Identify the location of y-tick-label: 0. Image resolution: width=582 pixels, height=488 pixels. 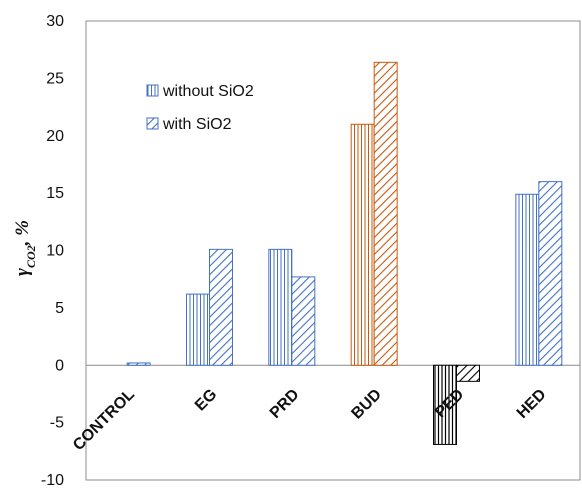
(59, 365).